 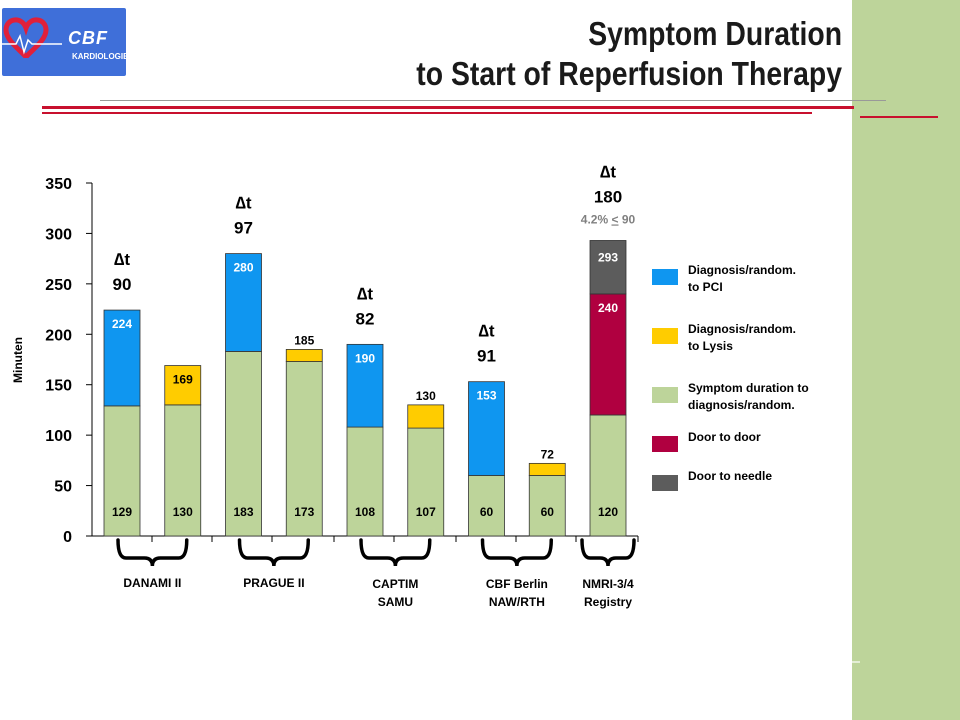 I want to click on data-label-top: 72, so click(x=548, y=454).